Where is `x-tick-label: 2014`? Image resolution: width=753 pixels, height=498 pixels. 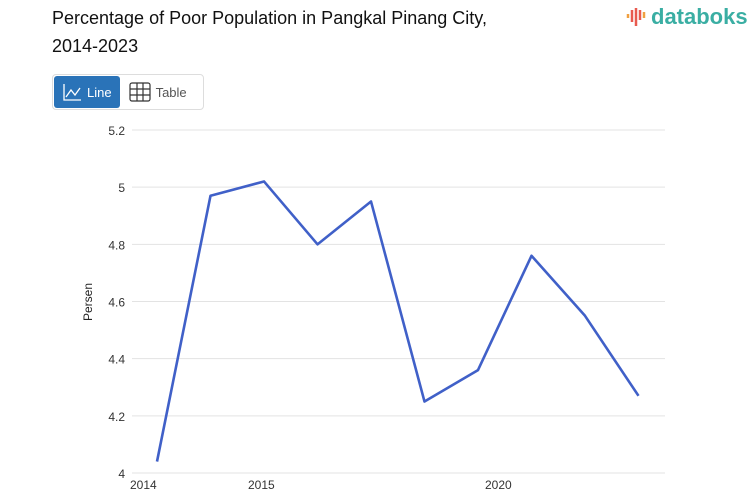
x-tick-label: 2014 is located at coordinates (143, 485).